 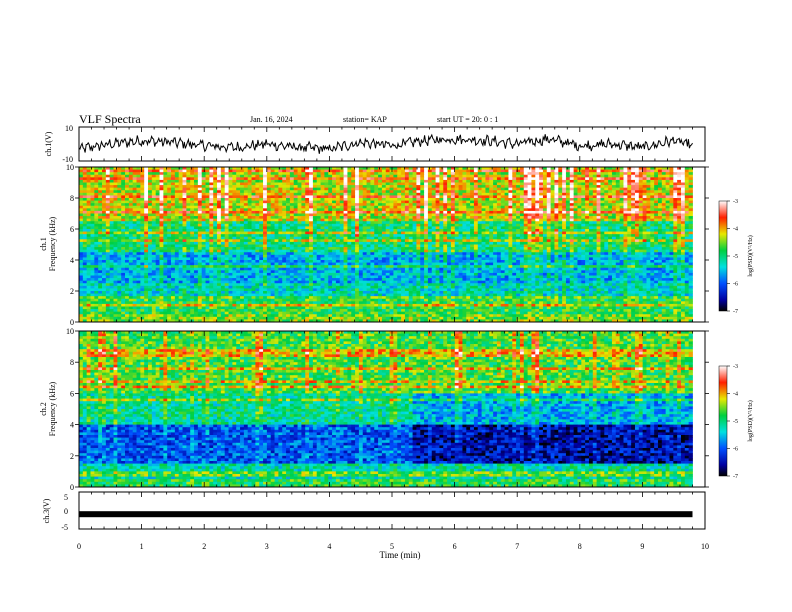 I want to click on ch1-ytick-top: 10, so click(x=69, y=128).